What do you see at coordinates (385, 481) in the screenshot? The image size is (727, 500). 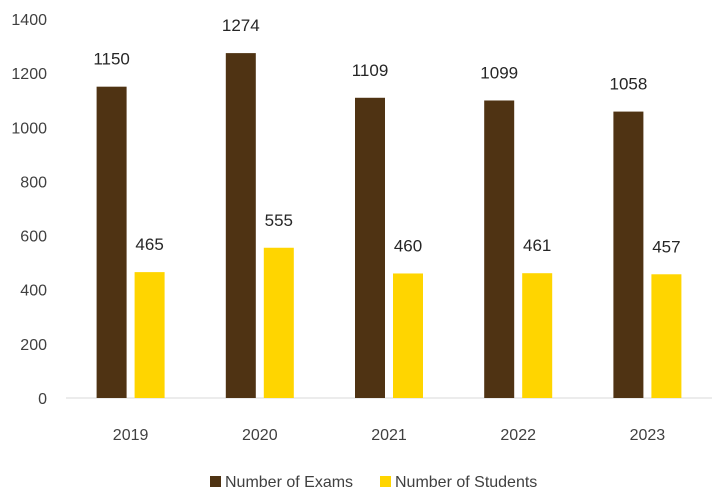 I see `legend-swatch-students` at bounding box center [385, 481].